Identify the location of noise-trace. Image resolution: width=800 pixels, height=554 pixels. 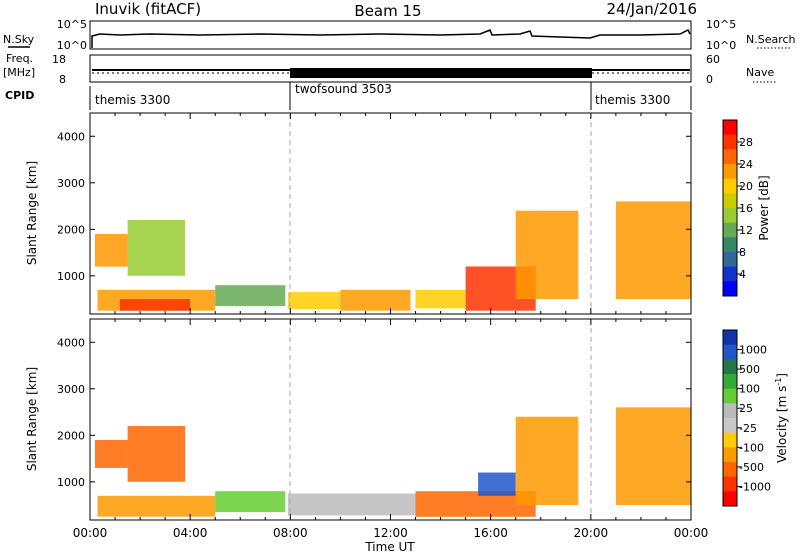
(391, 38).